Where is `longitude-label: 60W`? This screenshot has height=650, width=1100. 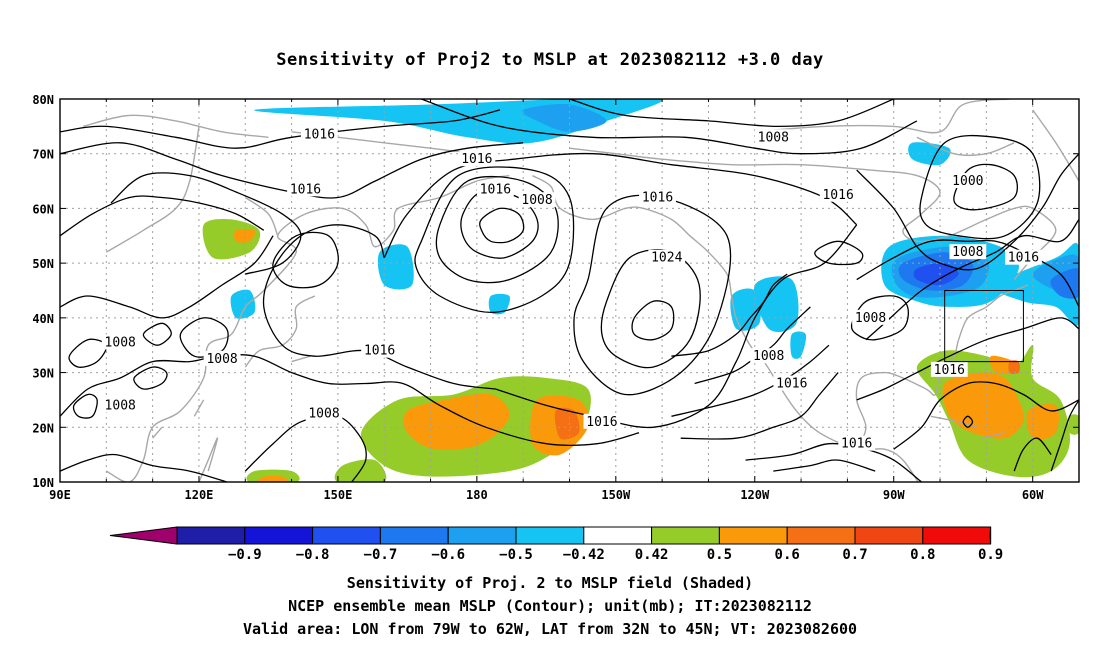
longitude-label: 60W is located at coordinates (1033, 495).